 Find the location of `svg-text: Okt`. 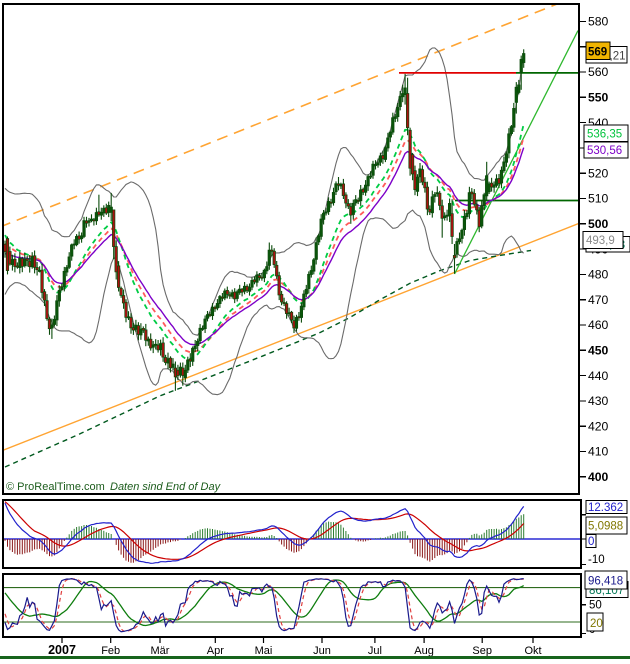

svg-text: Okt is located at coordinates (532, 651).